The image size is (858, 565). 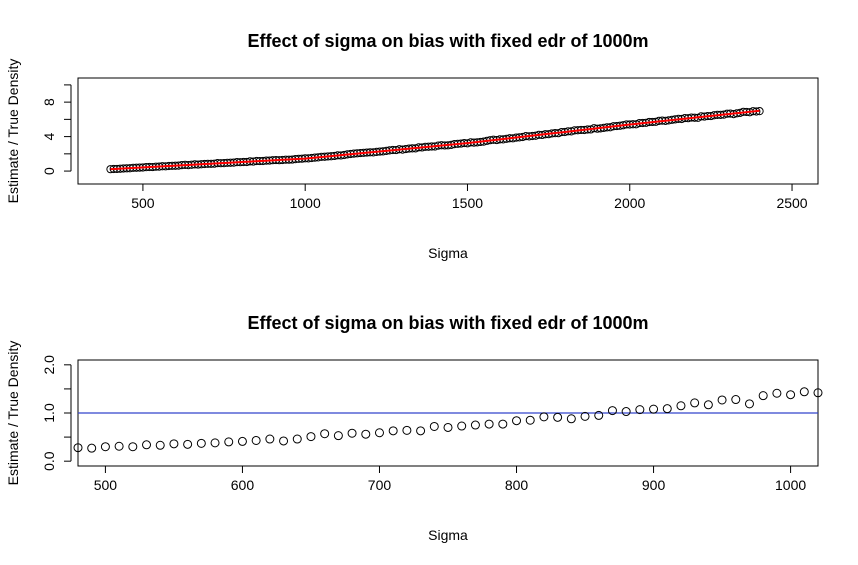 I want to click on chart-1-points, so click(x=435, y=140).